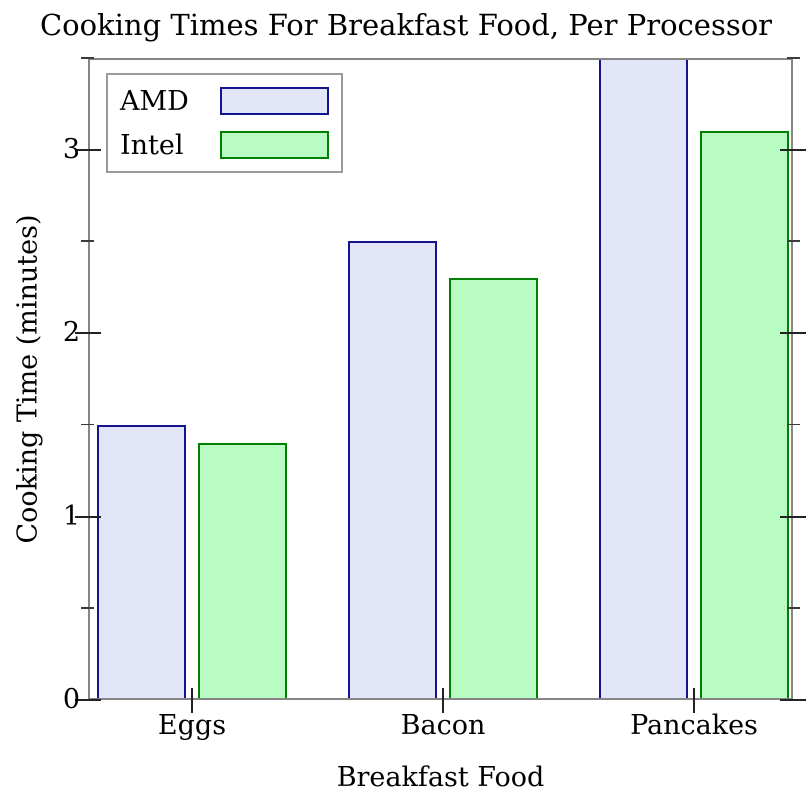 The height and width of the screenshot is (812, 812). Describe the element at coordinates (28, 379) in the screenshot. I see `y-axis-title: Cooking Time (minutes)` at that location.